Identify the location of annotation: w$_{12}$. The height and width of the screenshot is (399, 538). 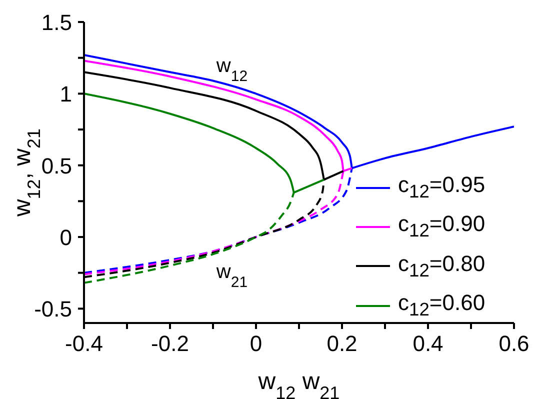
(231, 69).